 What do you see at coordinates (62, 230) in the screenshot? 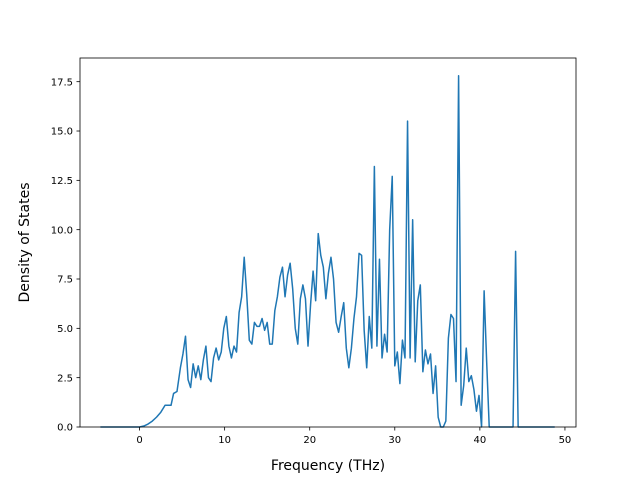
I see `y-tick-label: 10.0` at bounding box center [62, 230].